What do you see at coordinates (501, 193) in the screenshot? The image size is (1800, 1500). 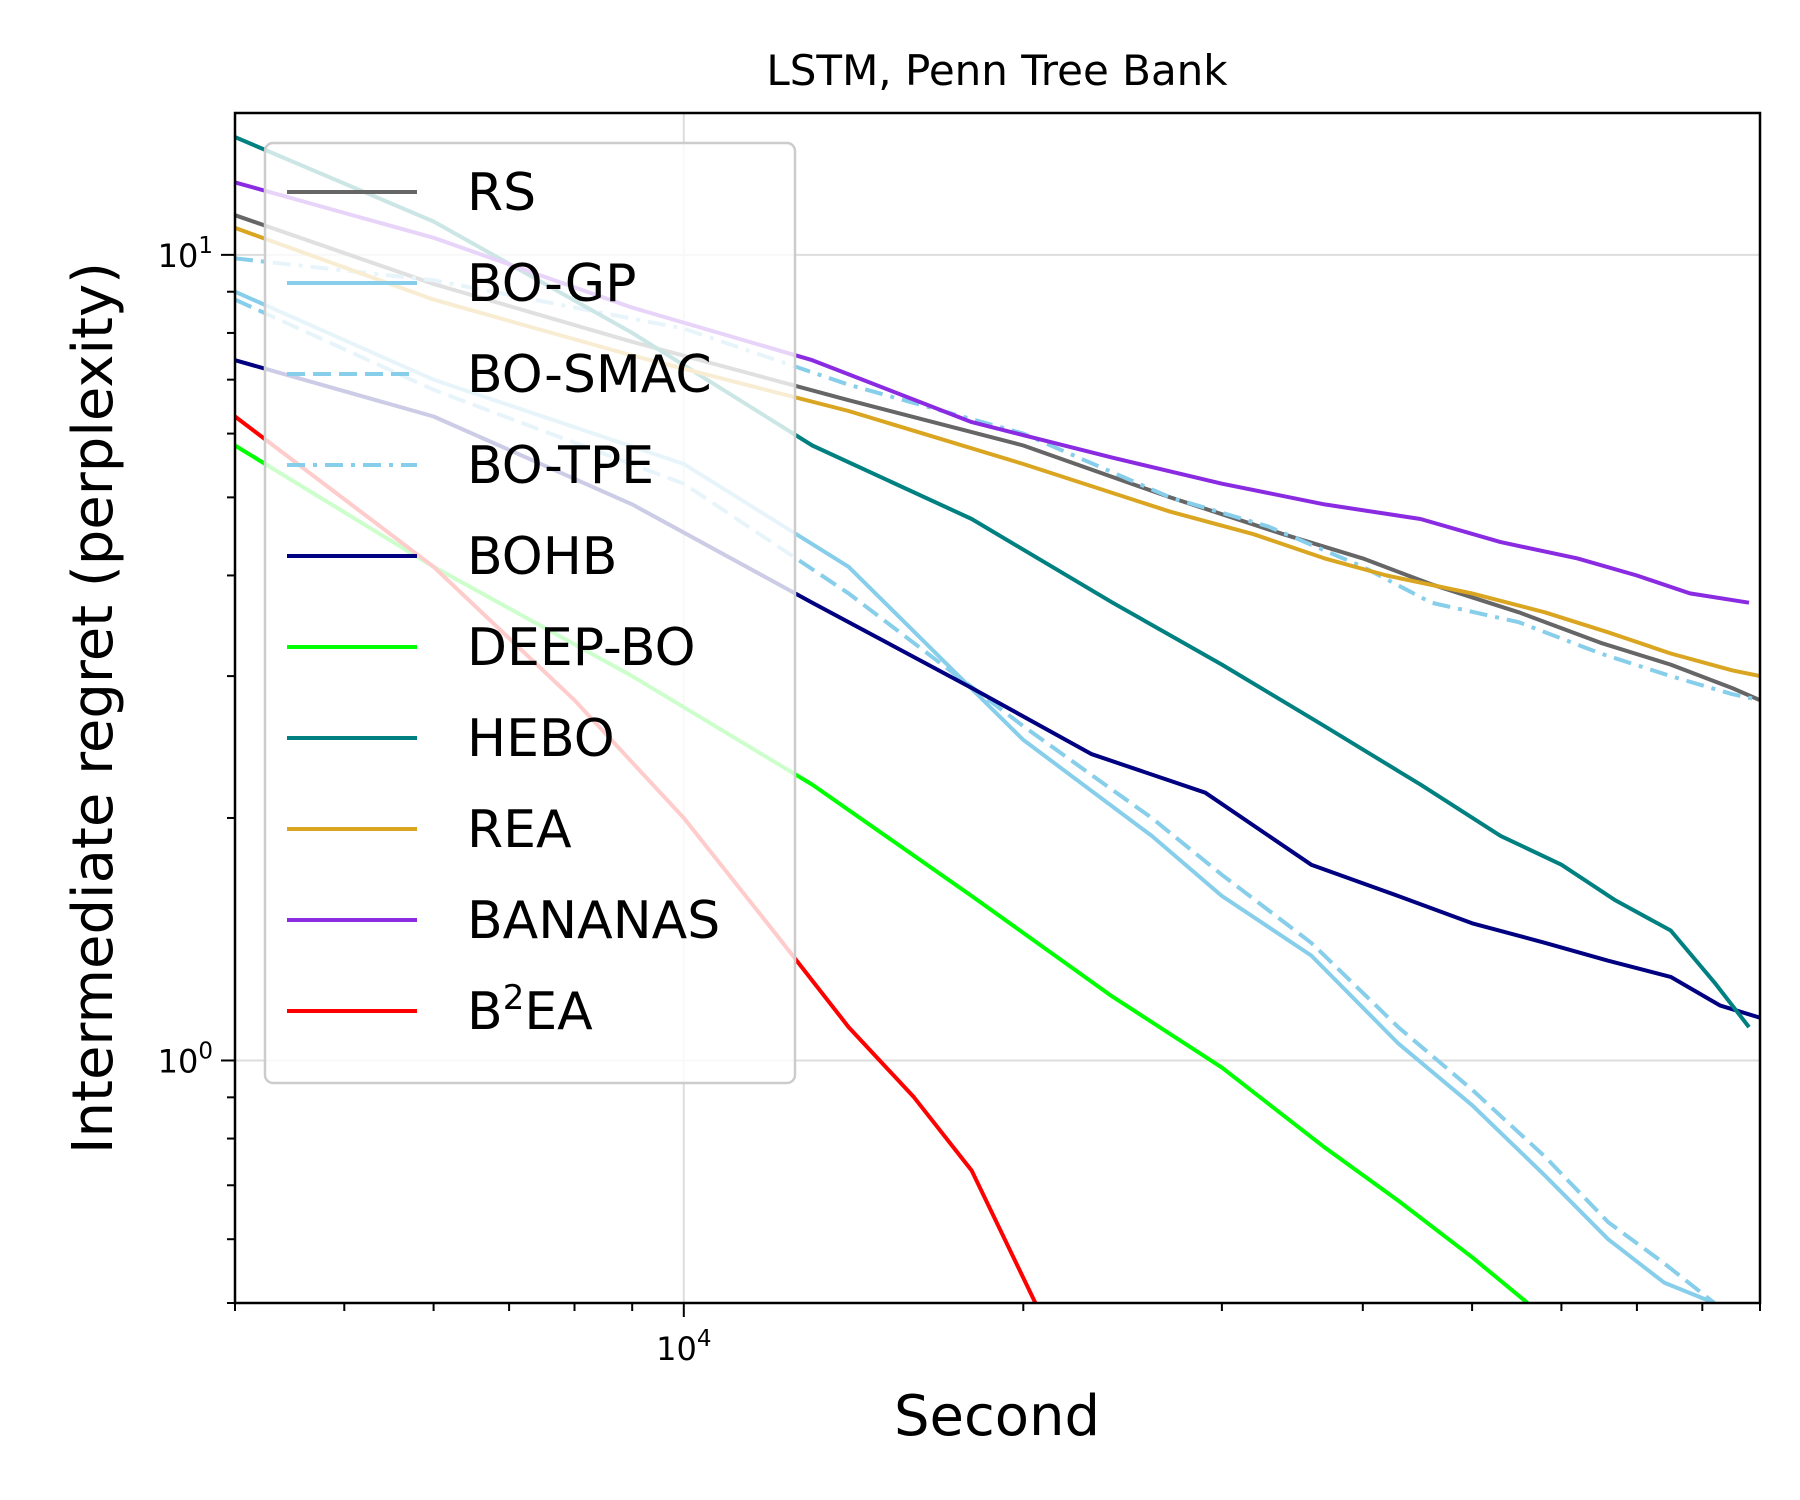 I see `legend-label-0: RS` at bounding box center [501, 193].